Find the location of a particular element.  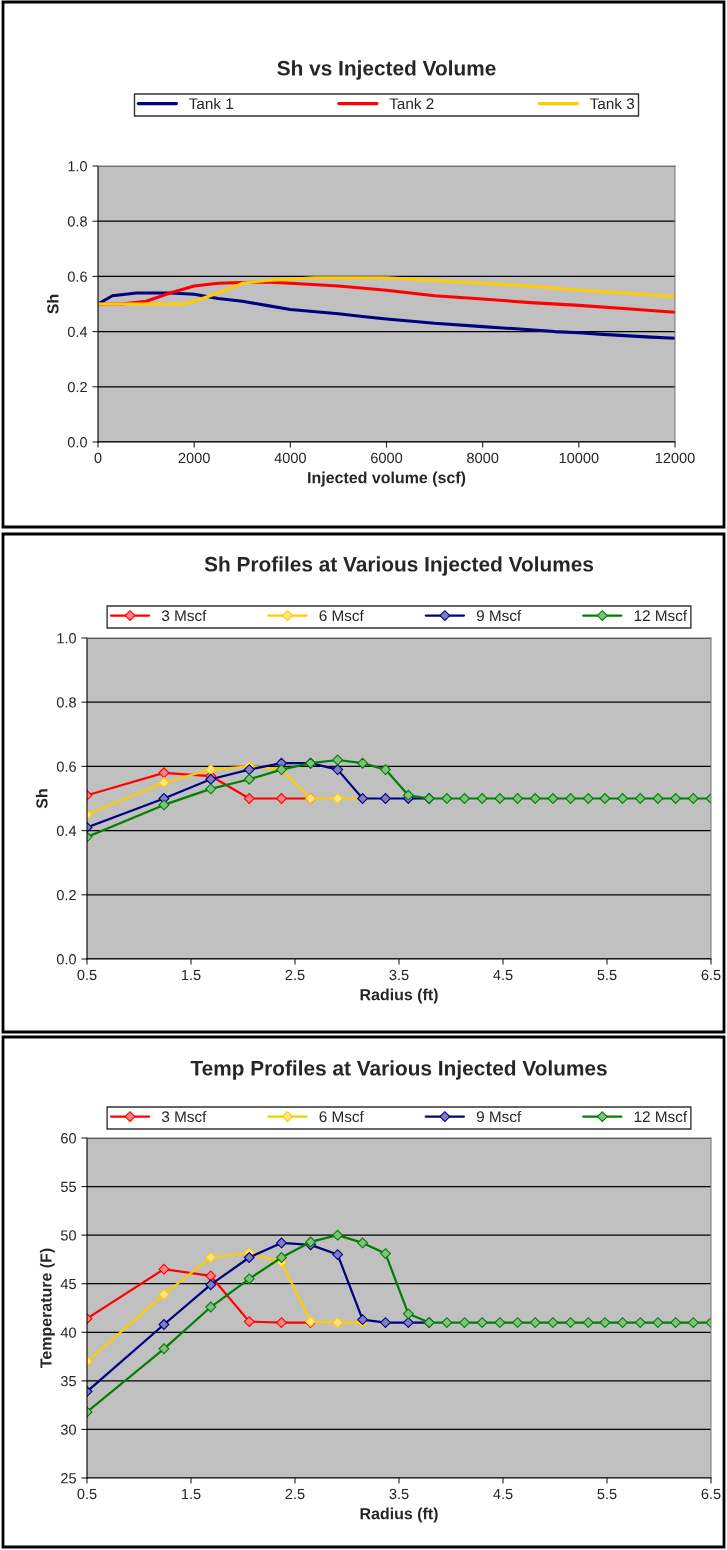

x-tick-label: 12000 is located at coordinates (675, 458).